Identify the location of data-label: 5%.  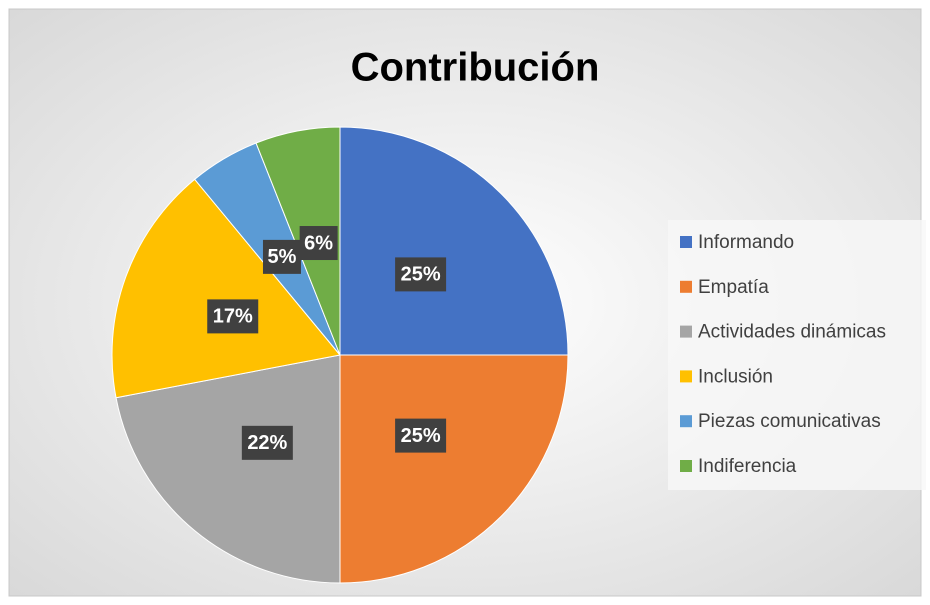
(282, 257).